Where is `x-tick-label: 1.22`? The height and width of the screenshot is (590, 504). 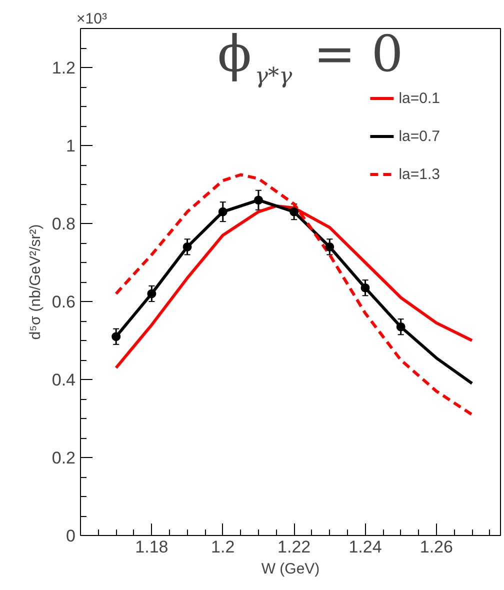 x-tick-label: 1.22 is located at coordinates (294, 547).